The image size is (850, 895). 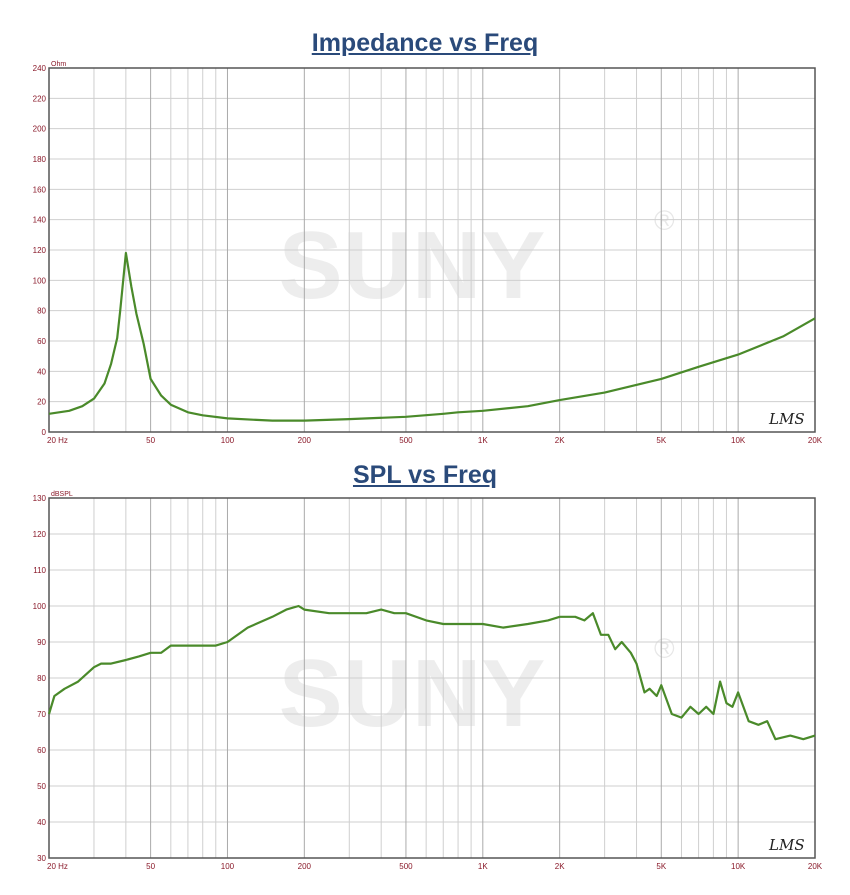 What do you see at coordinates (425, 475) in the screenshot?
I see `chart-title-spl: SPL vs Freq` at bounding box center [425, 475].